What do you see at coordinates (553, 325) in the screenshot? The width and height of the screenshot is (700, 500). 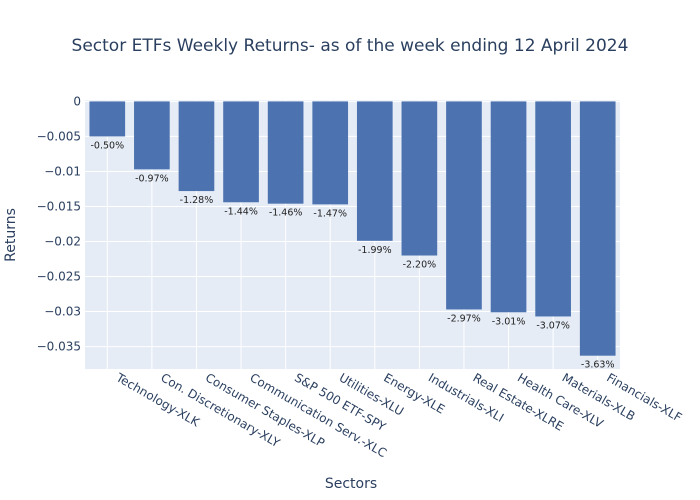 I see `bar-data-label: -3.07%` at bounding box center [553, 325].